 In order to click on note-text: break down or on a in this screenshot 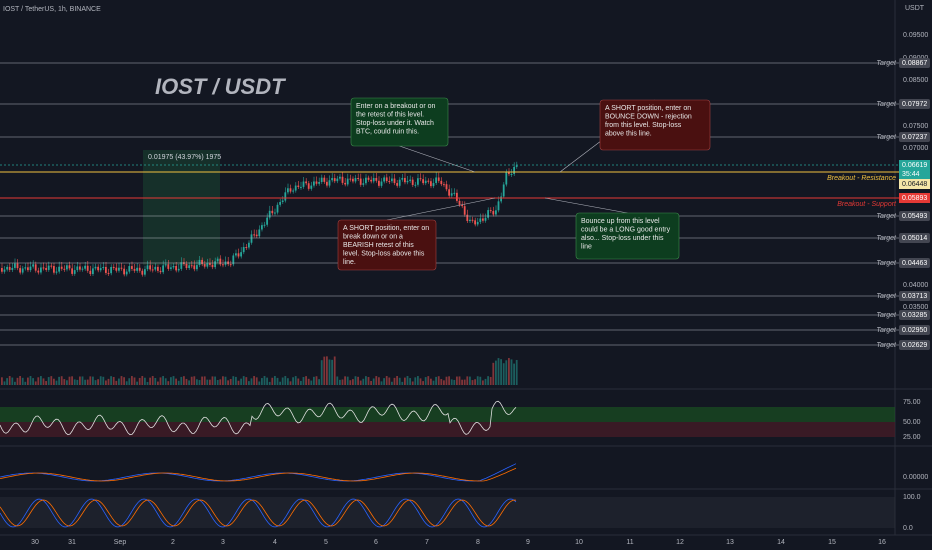, I will do `click(373, 236)`.